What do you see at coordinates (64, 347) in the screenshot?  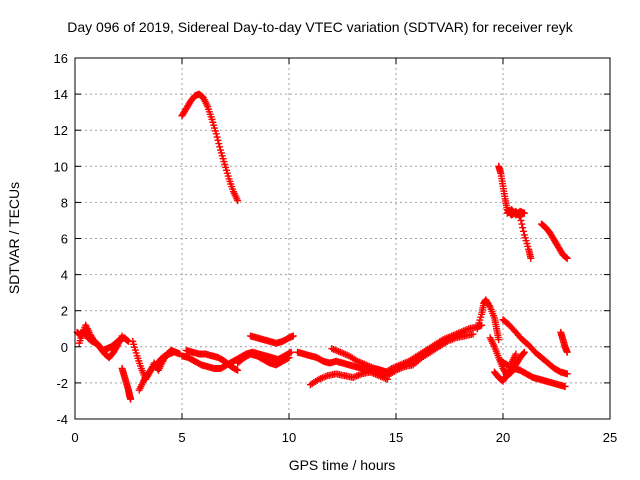 I see `y-tick-label: 0` at bounding box center [64, 347].